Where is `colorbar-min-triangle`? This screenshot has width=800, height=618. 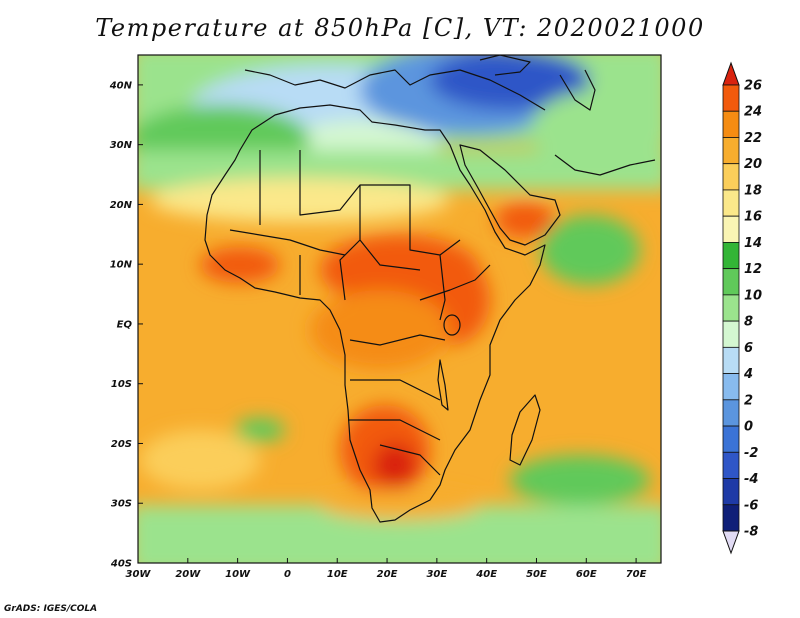
colorbar-min-triangle is located at coordinates (731, 542).